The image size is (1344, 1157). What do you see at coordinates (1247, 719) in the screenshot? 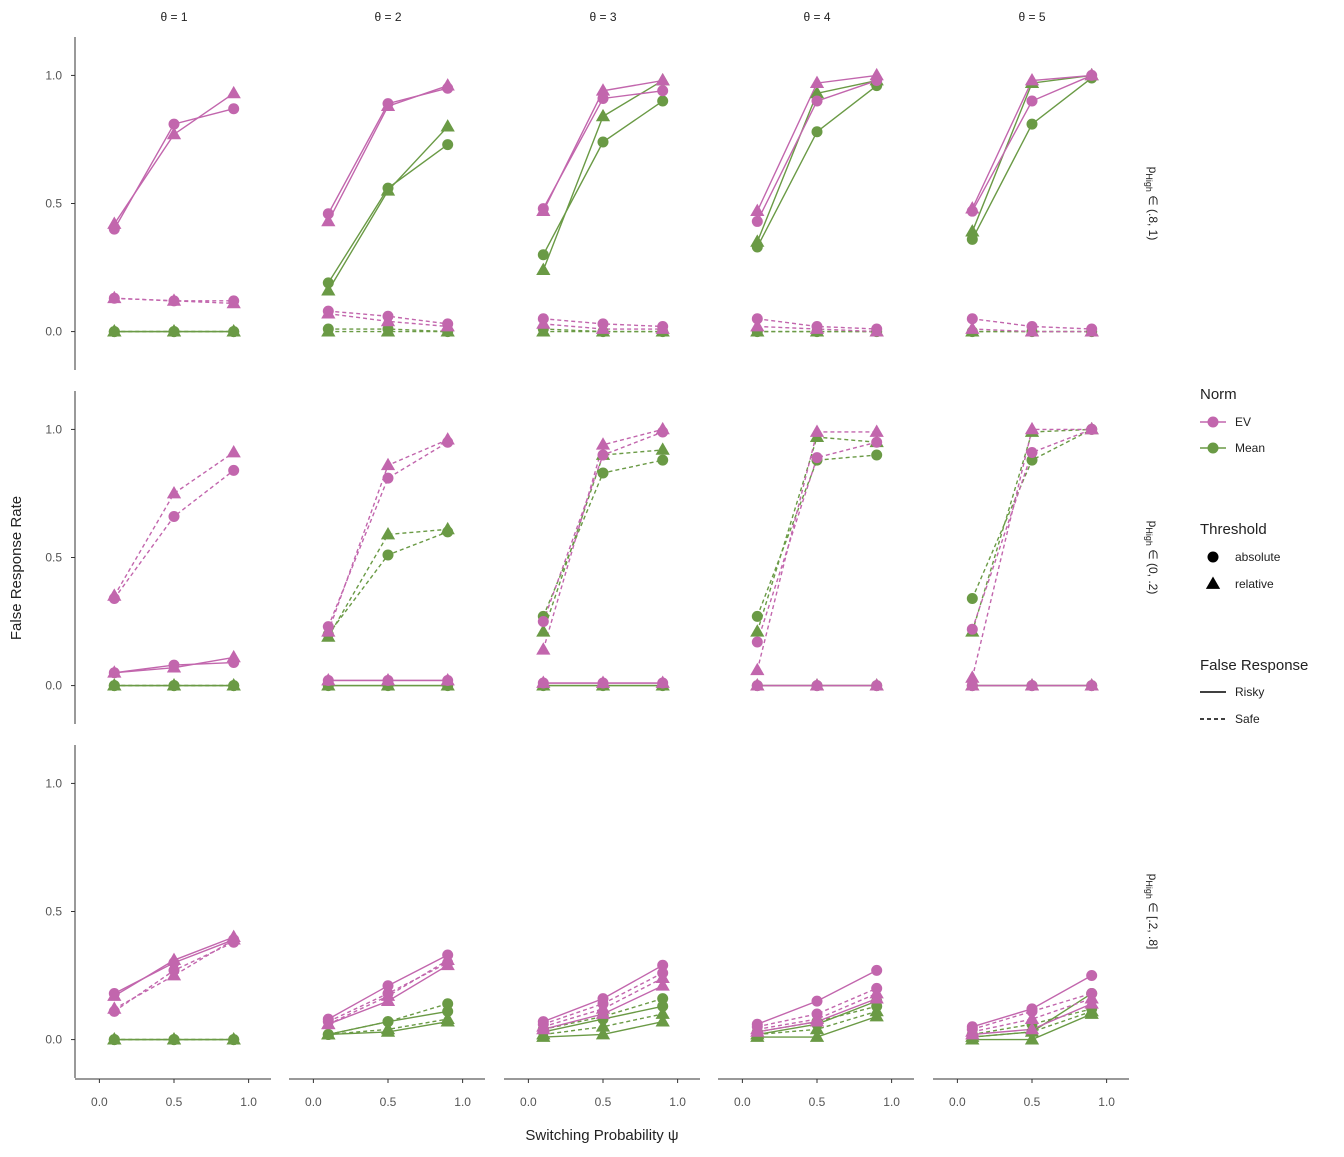
I see `legend-label: Safe` at bounding box center [1247, 719].